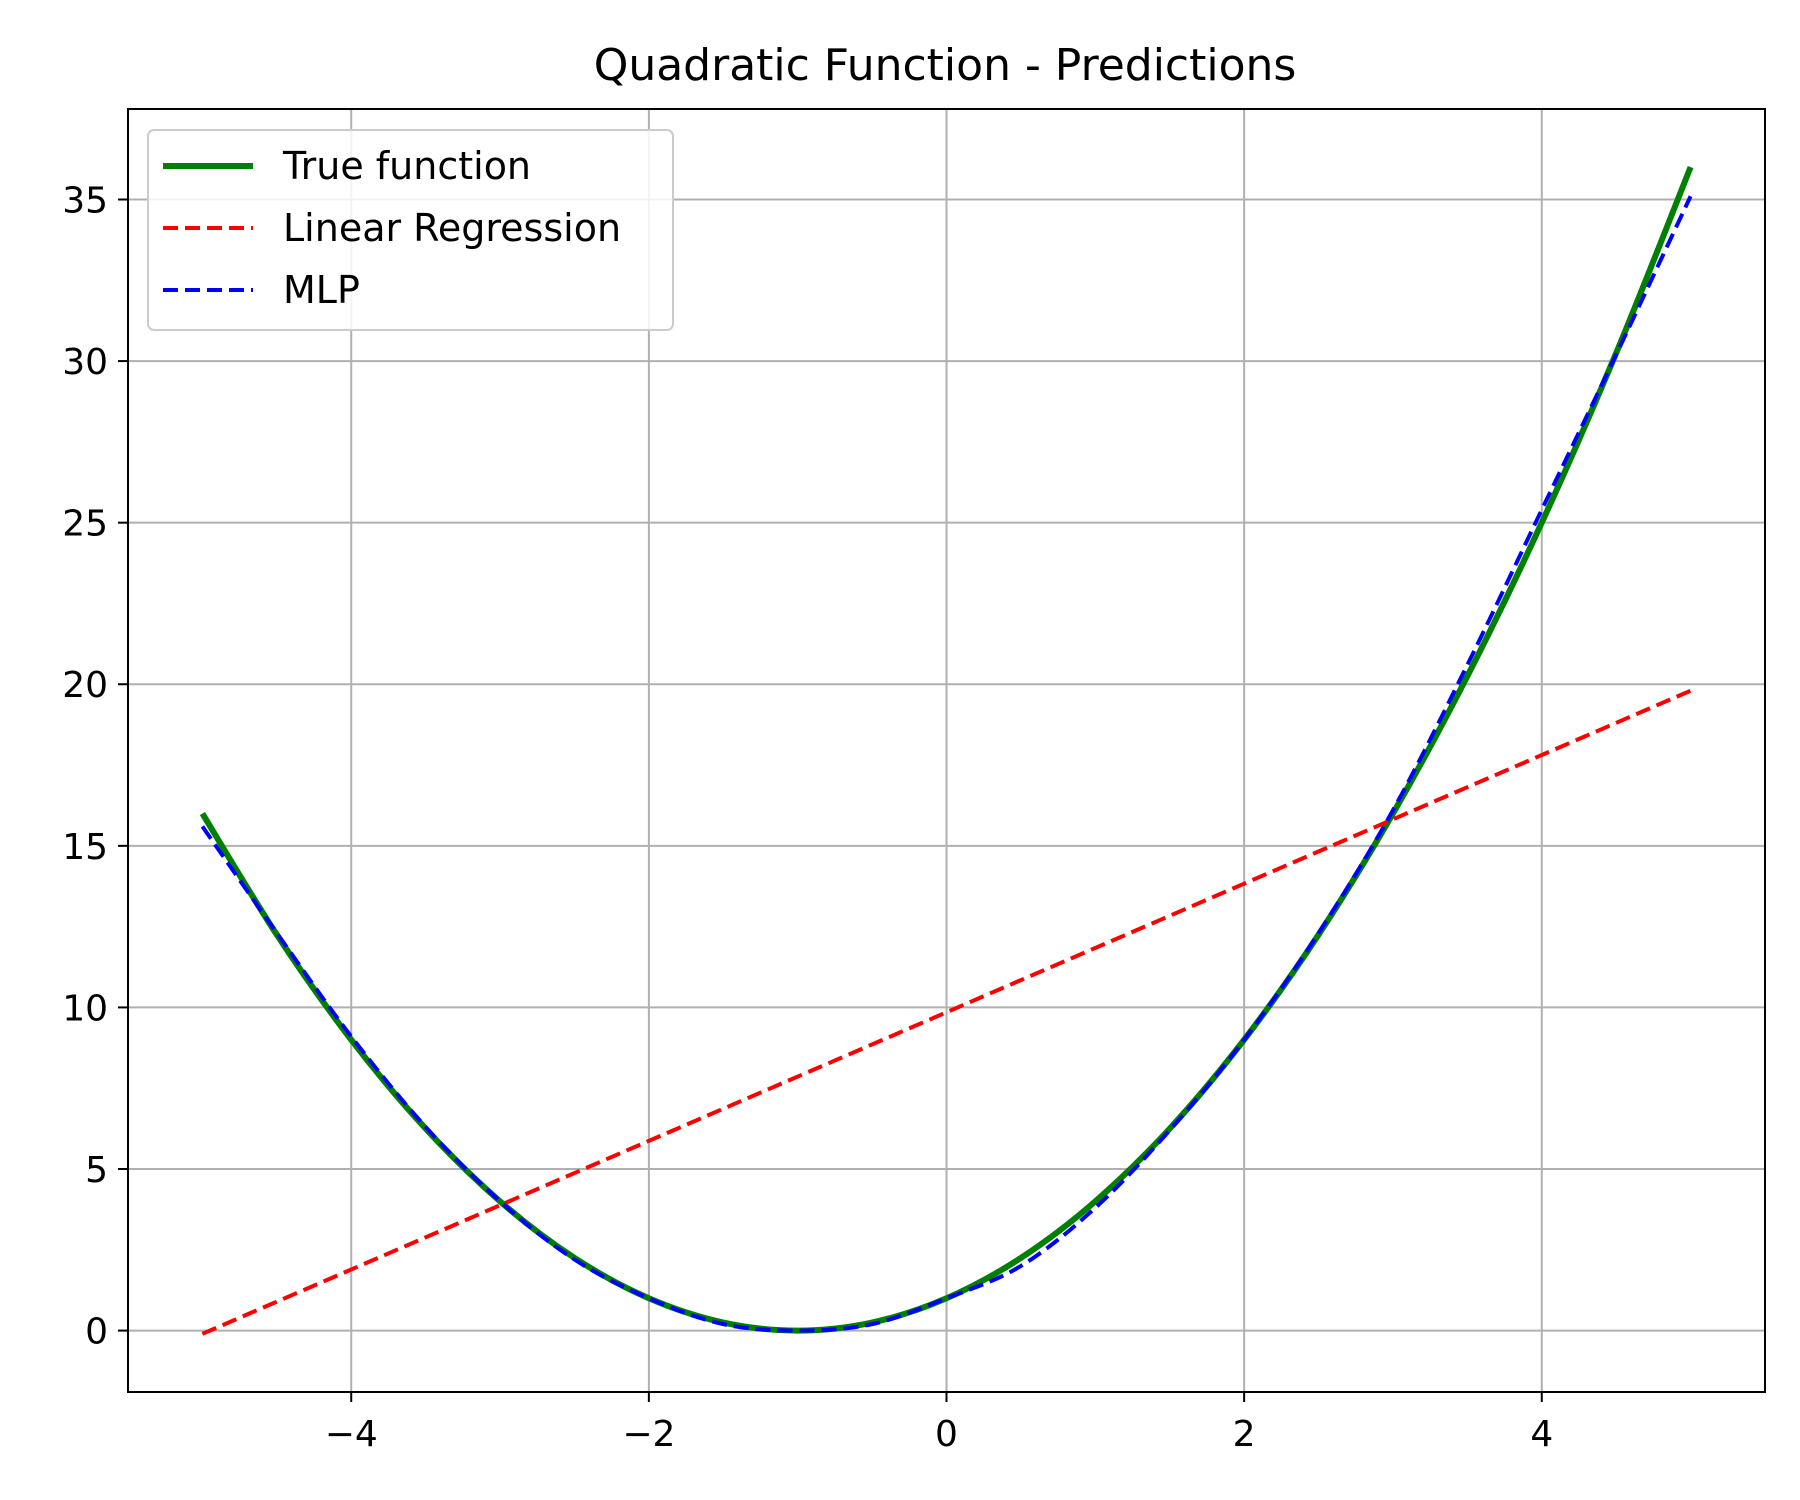  I want to click on chart-title: Quadratic Function - Predictions, so click(945, 65).